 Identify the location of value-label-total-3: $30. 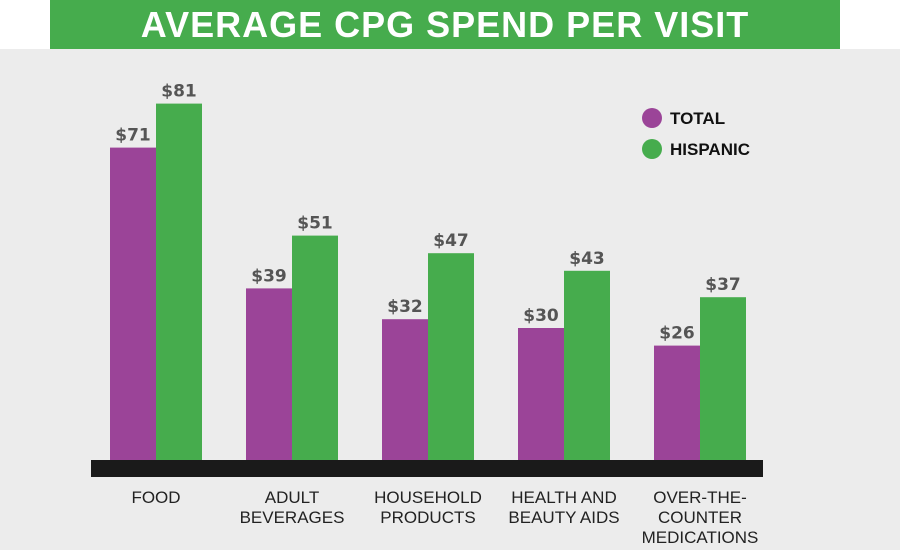
(541, 316).